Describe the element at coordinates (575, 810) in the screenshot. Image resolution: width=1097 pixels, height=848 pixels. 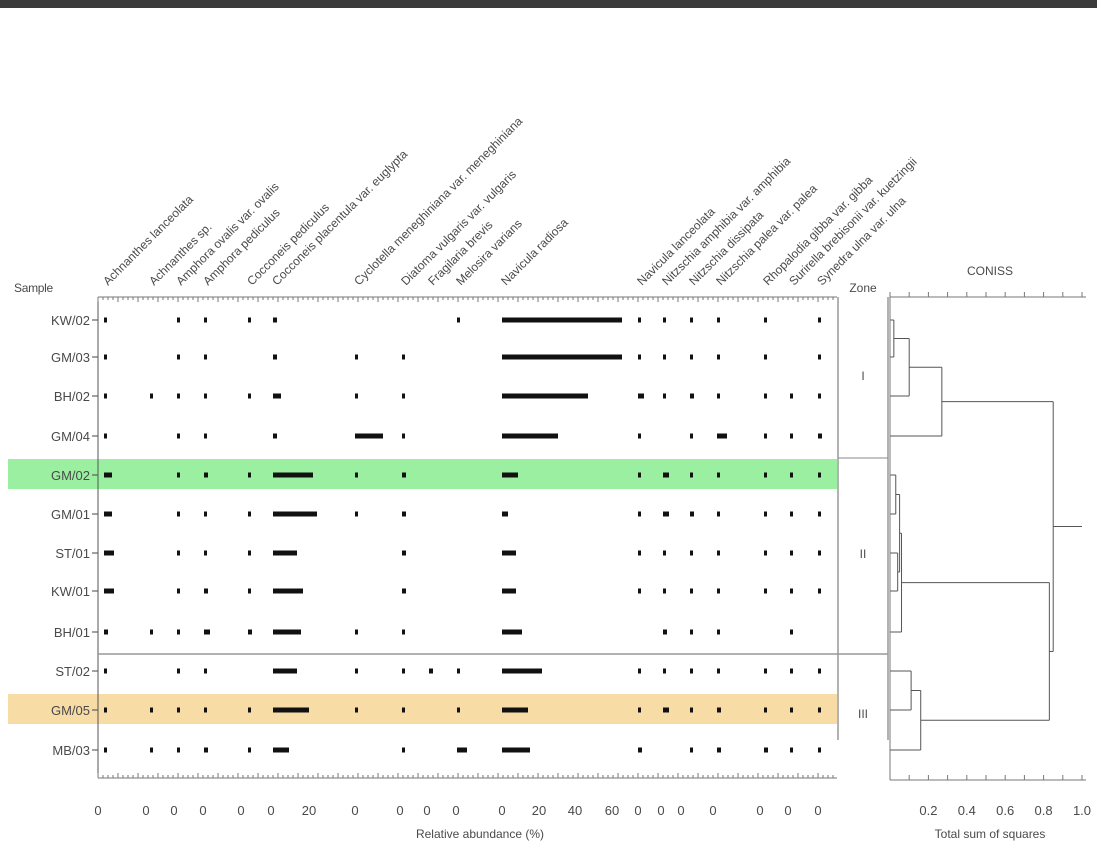
I see `x-tick-label: 40` at that location.